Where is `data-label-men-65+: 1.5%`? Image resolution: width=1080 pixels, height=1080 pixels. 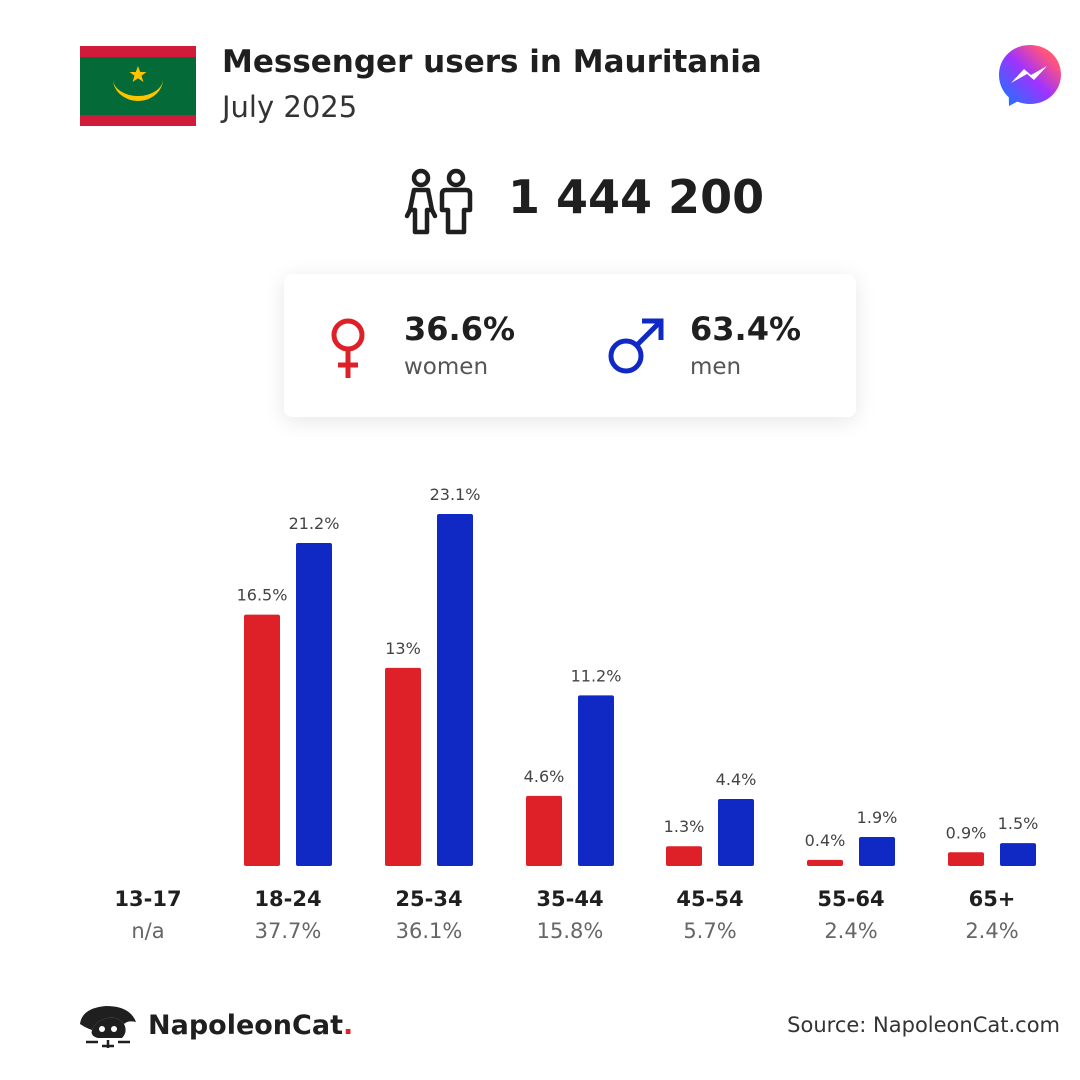 data-label-men-65+: 1.5% is located at coordinates (1018, 823).